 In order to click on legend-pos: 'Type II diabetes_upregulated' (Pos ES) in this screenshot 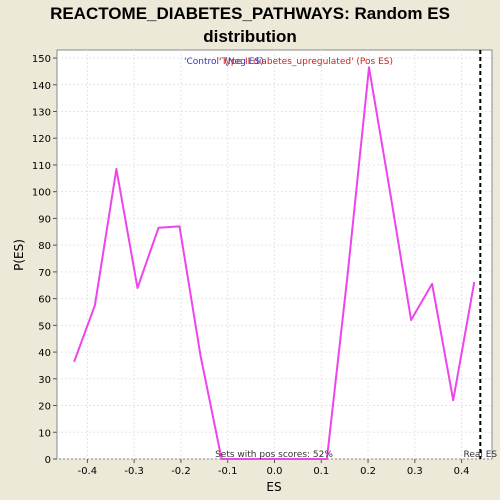, I will do `click(306, 62)`.